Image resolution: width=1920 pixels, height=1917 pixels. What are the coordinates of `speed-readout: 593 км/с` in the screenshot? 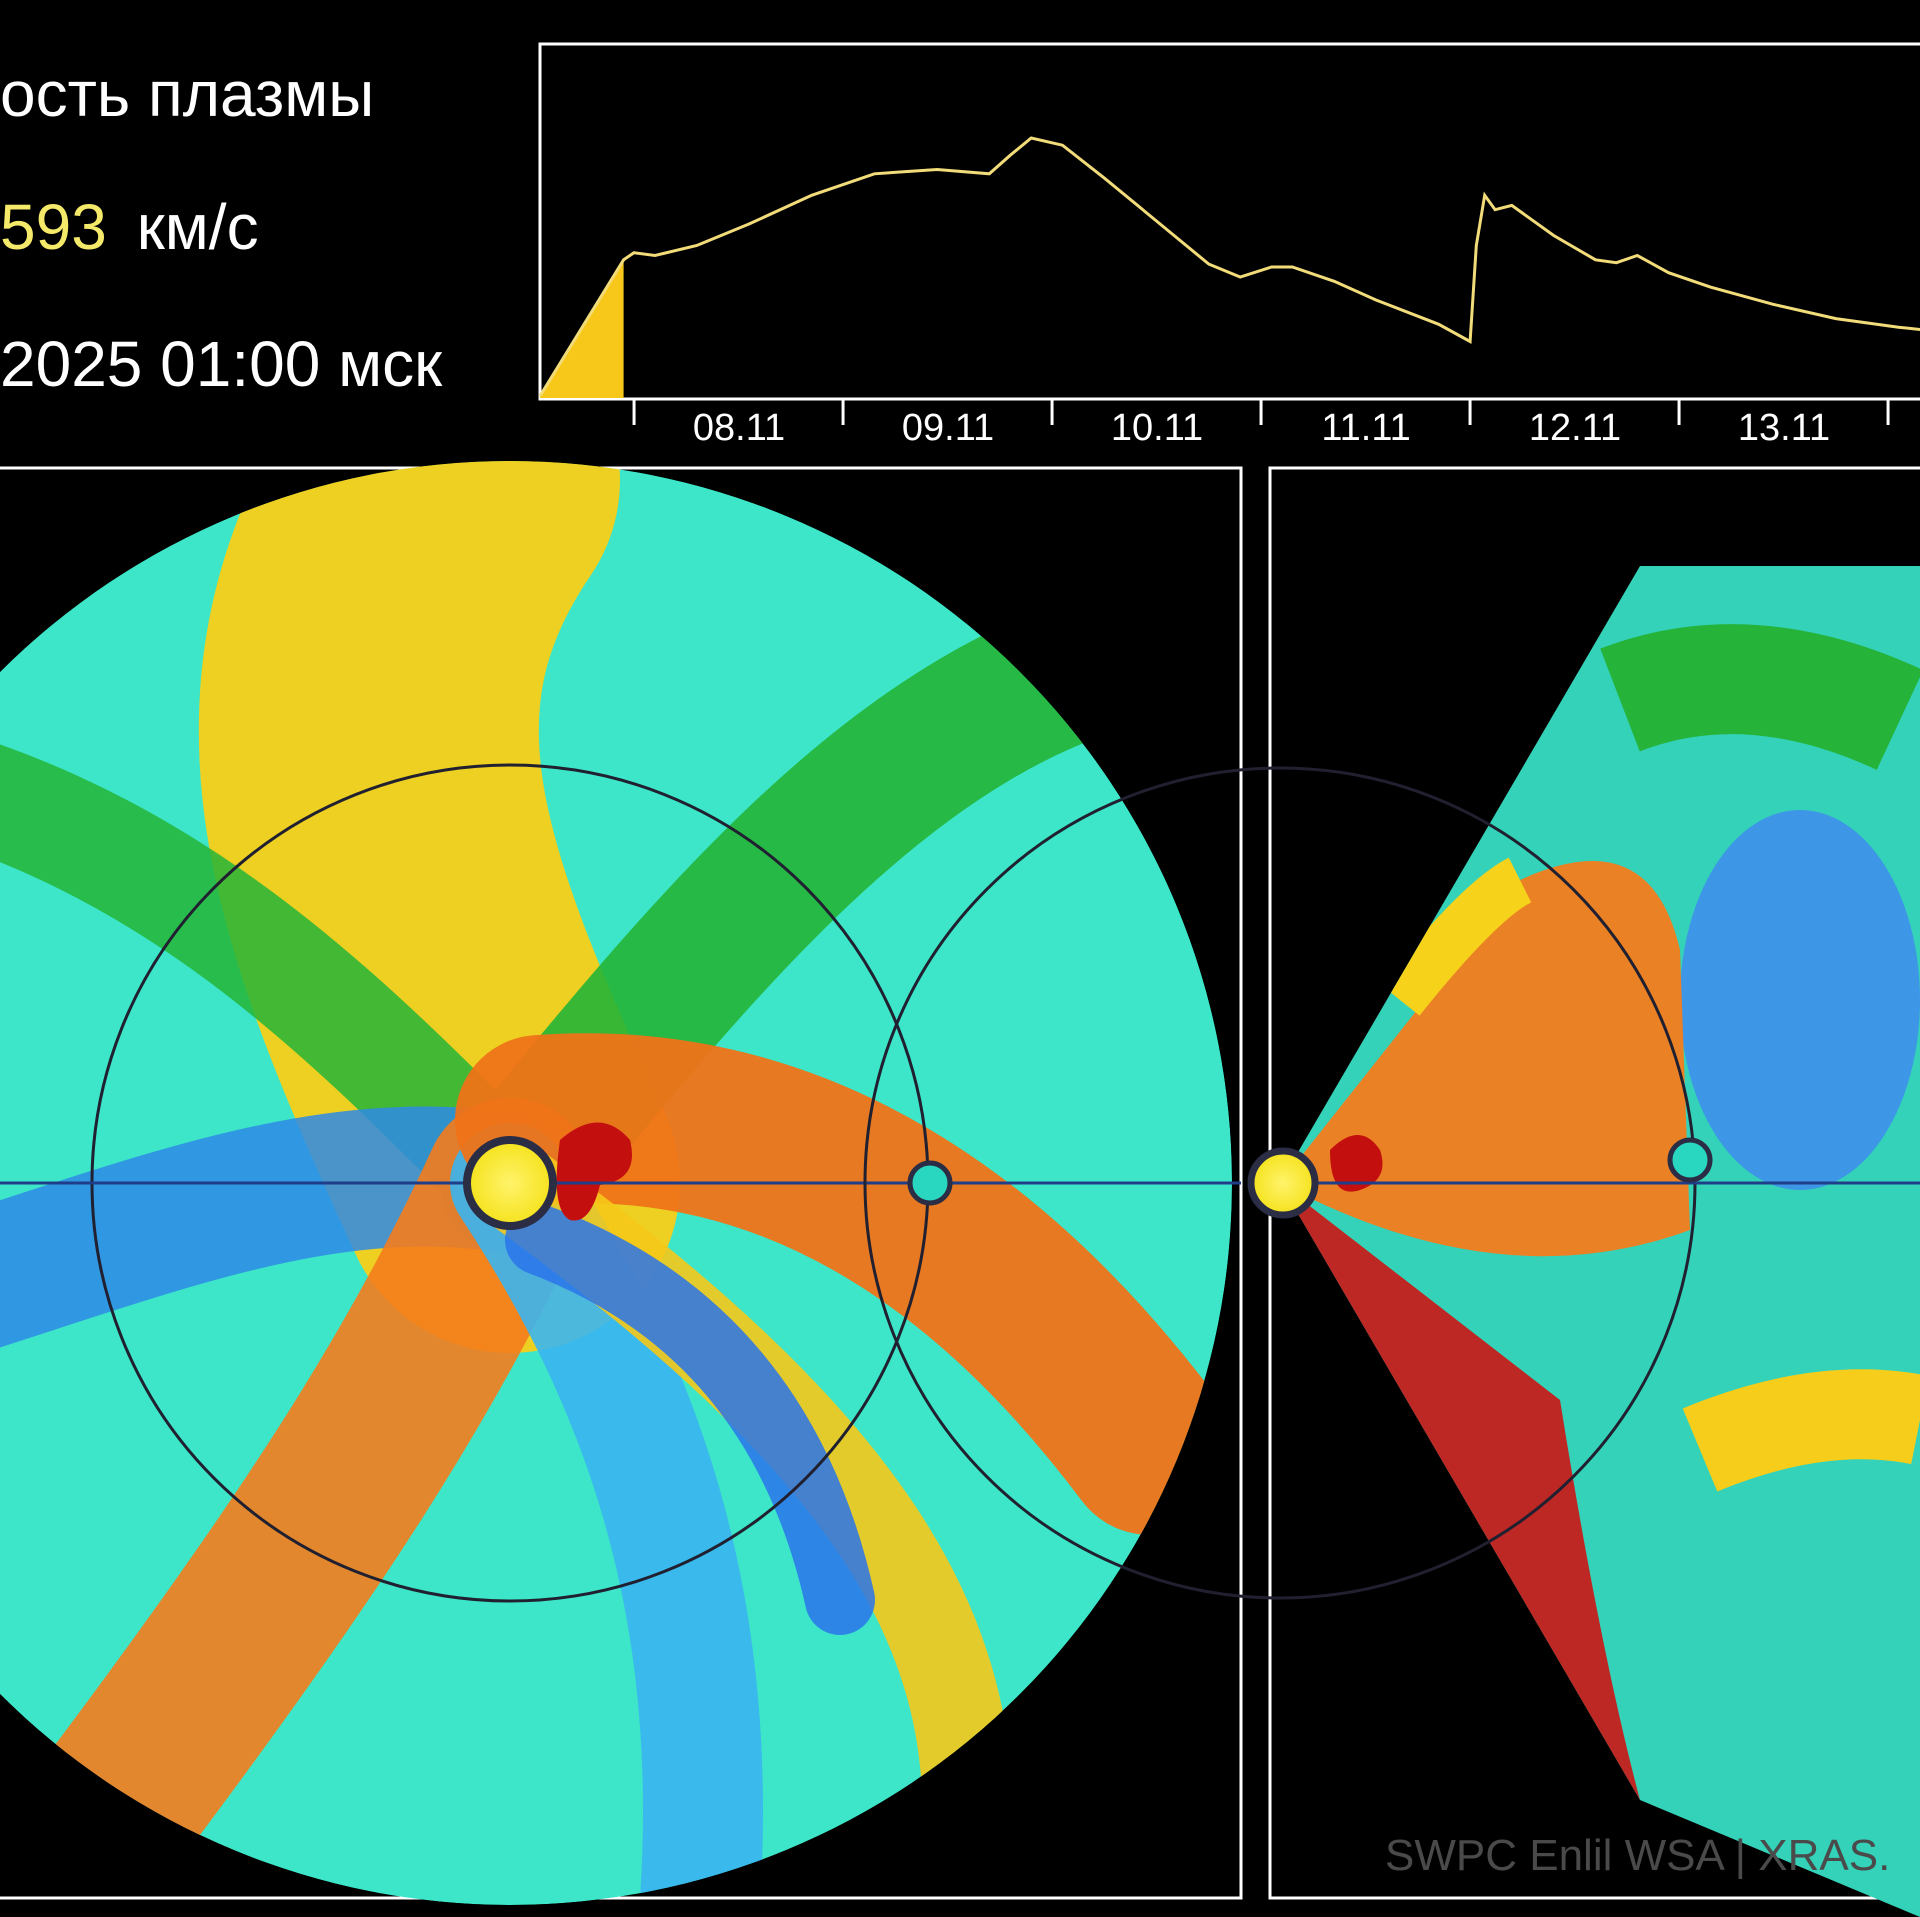 It's located at (129, 227).